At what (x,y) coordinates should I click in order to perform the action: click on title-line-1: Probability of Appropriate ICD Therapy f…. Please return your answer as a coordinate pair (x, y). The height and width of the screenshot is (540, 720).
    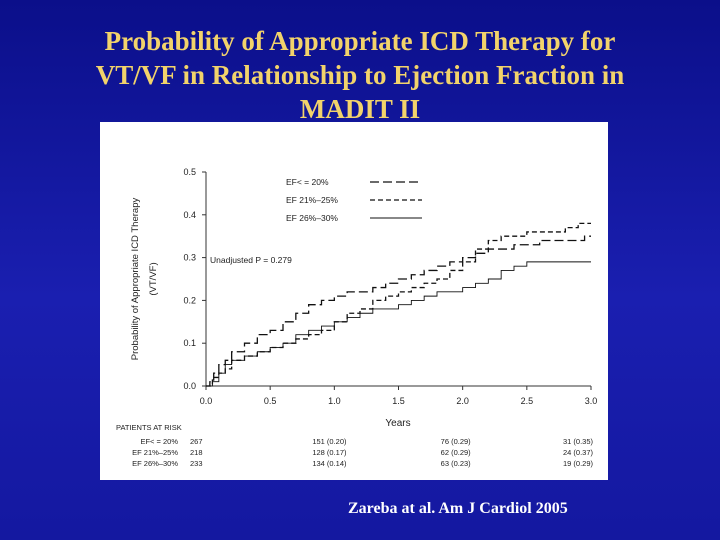
    Looking at the image, I should click on (360, 41).